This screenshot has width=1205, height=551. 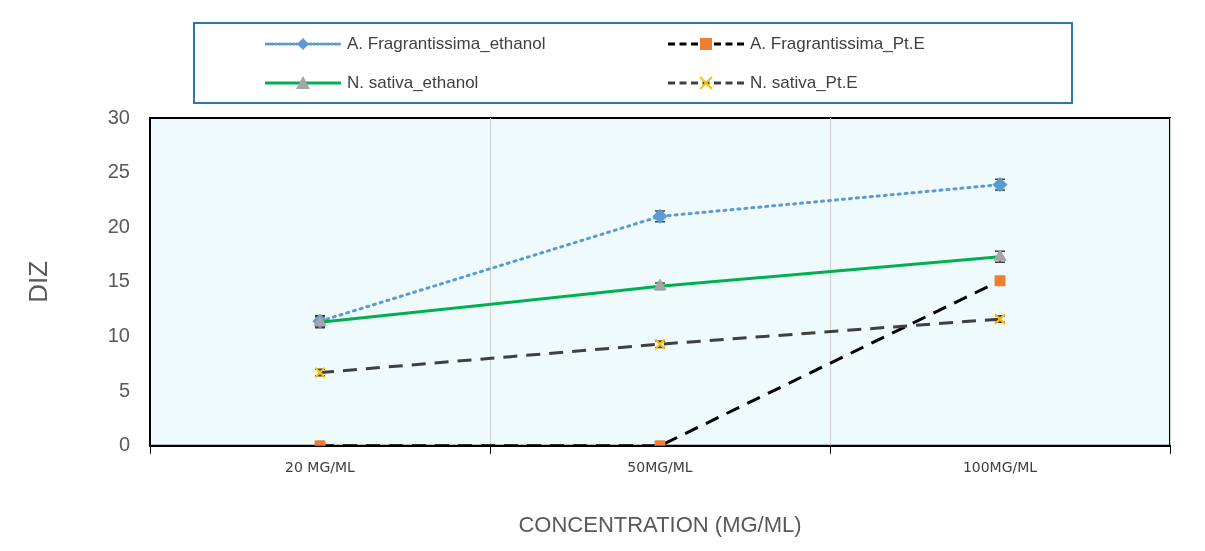 I want to click on x-tick-label: 20 MG/ML, so click(x=320, y=466).